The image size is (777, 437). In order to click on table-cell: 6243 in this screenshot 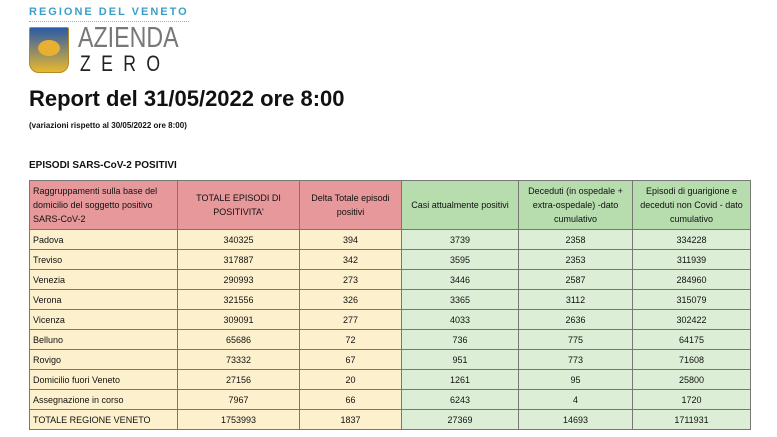, I will do `click(460, 399)`.